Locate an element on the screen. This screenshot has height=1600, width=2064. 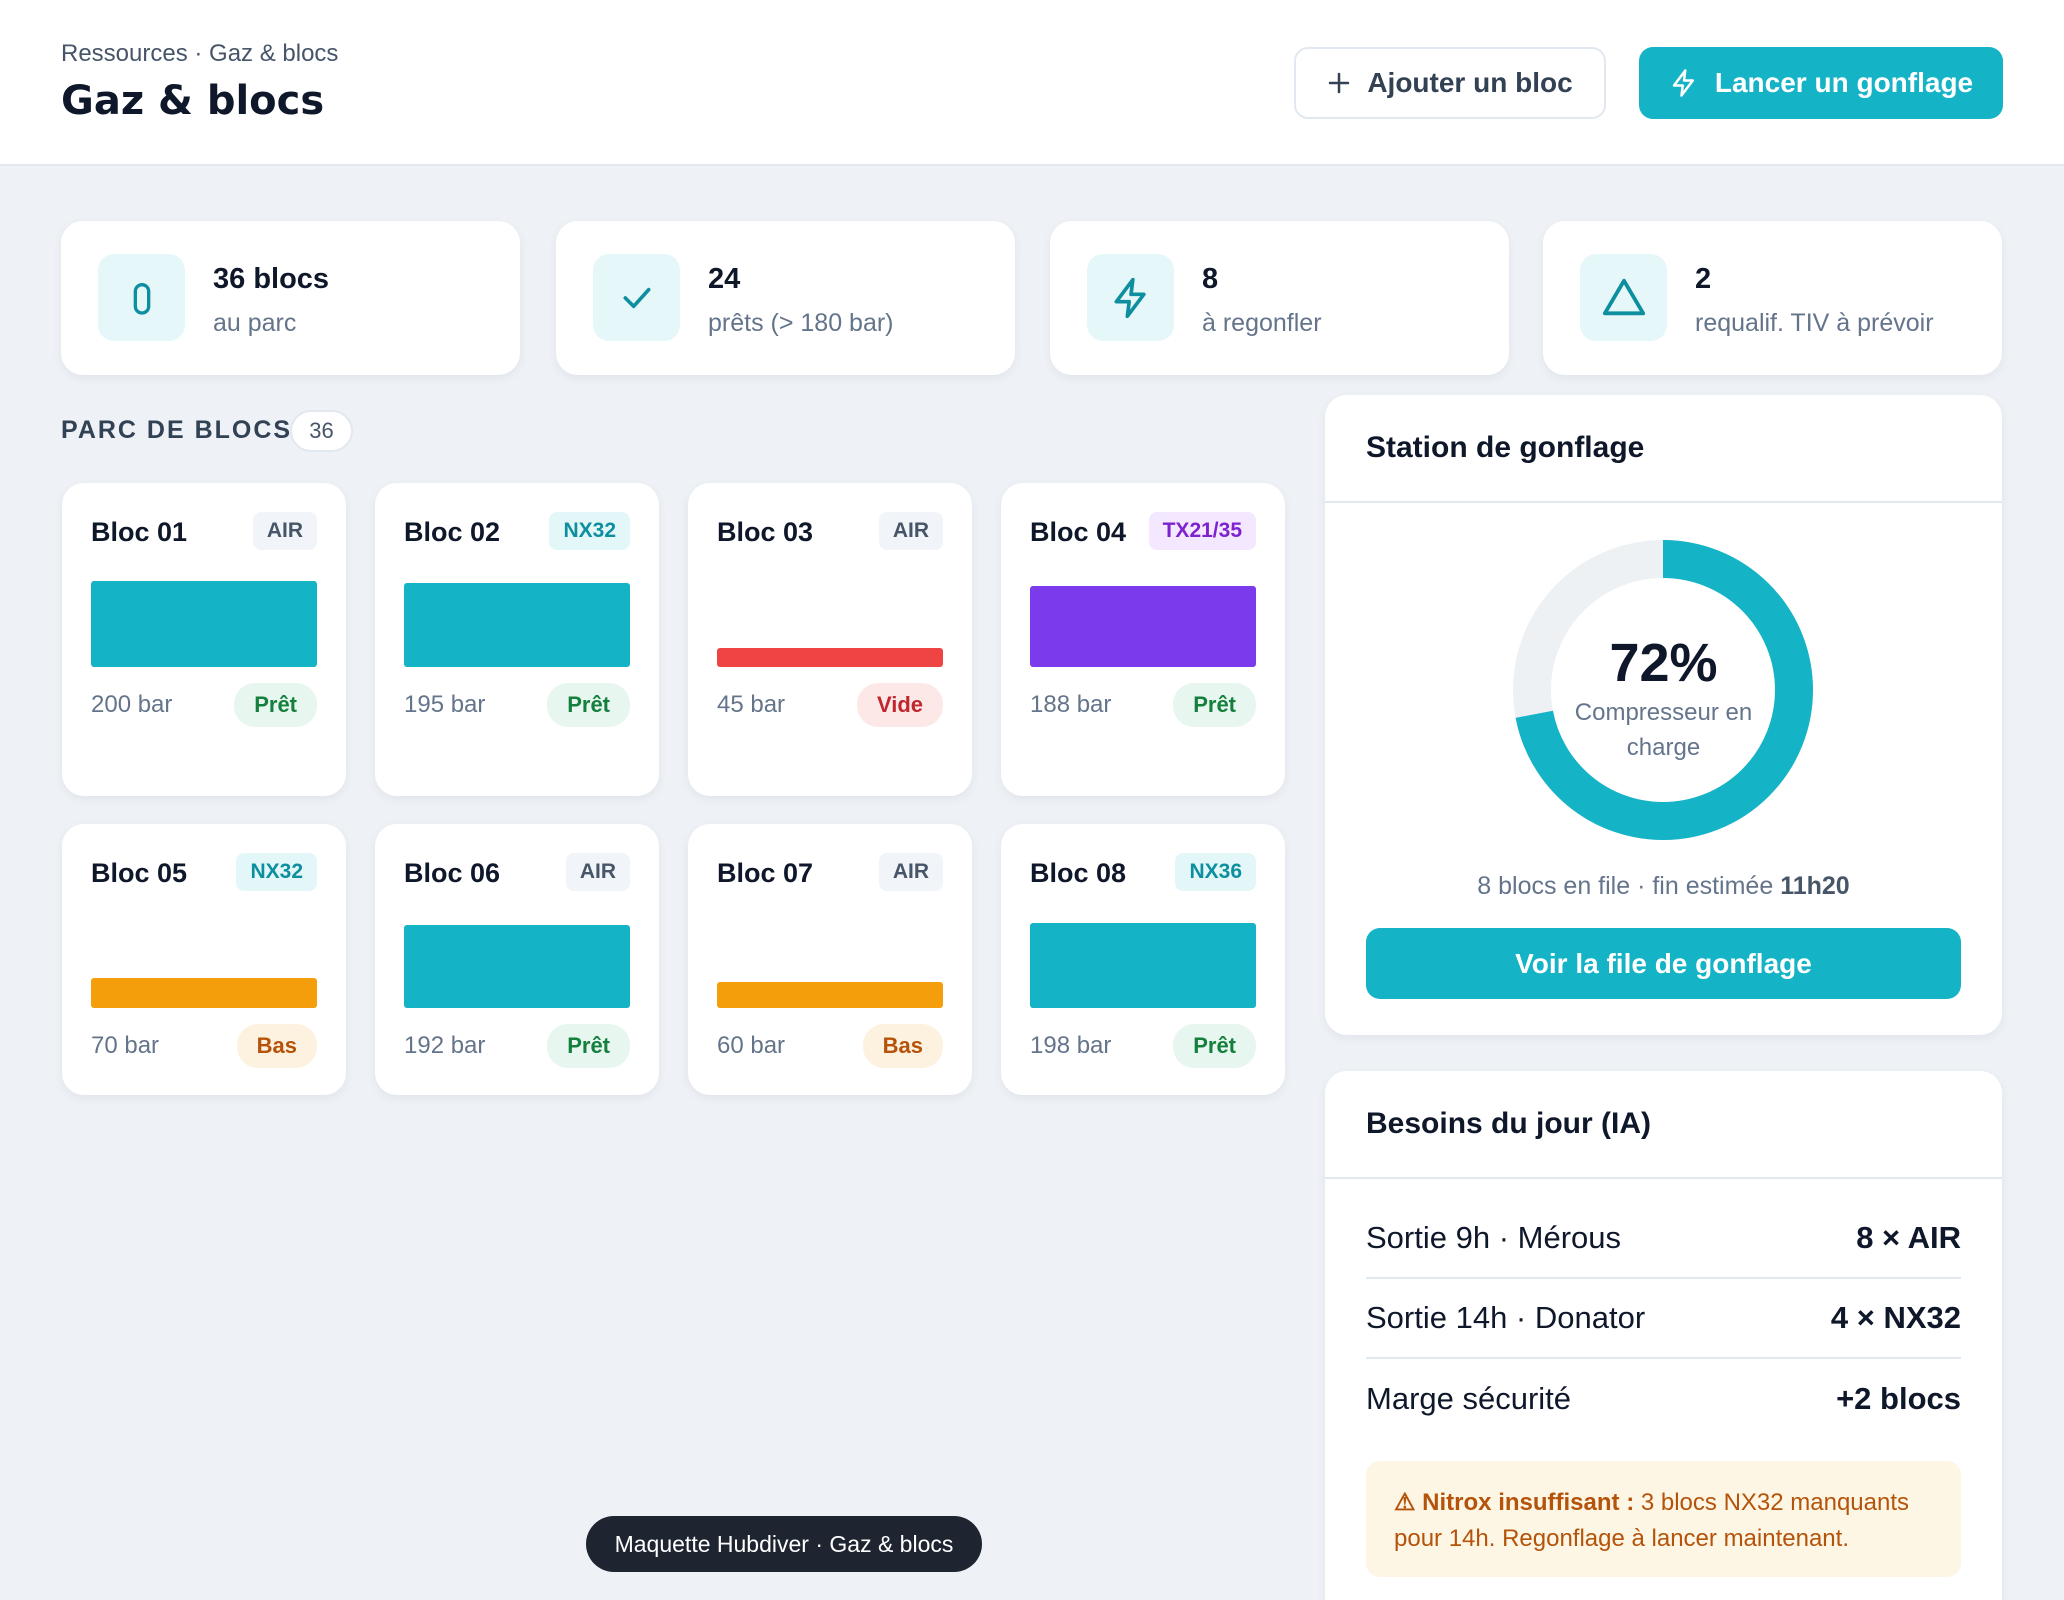
bloc-card: Bloc 06 AIR 192 bar Prêt is located at coordinates (517, 959).